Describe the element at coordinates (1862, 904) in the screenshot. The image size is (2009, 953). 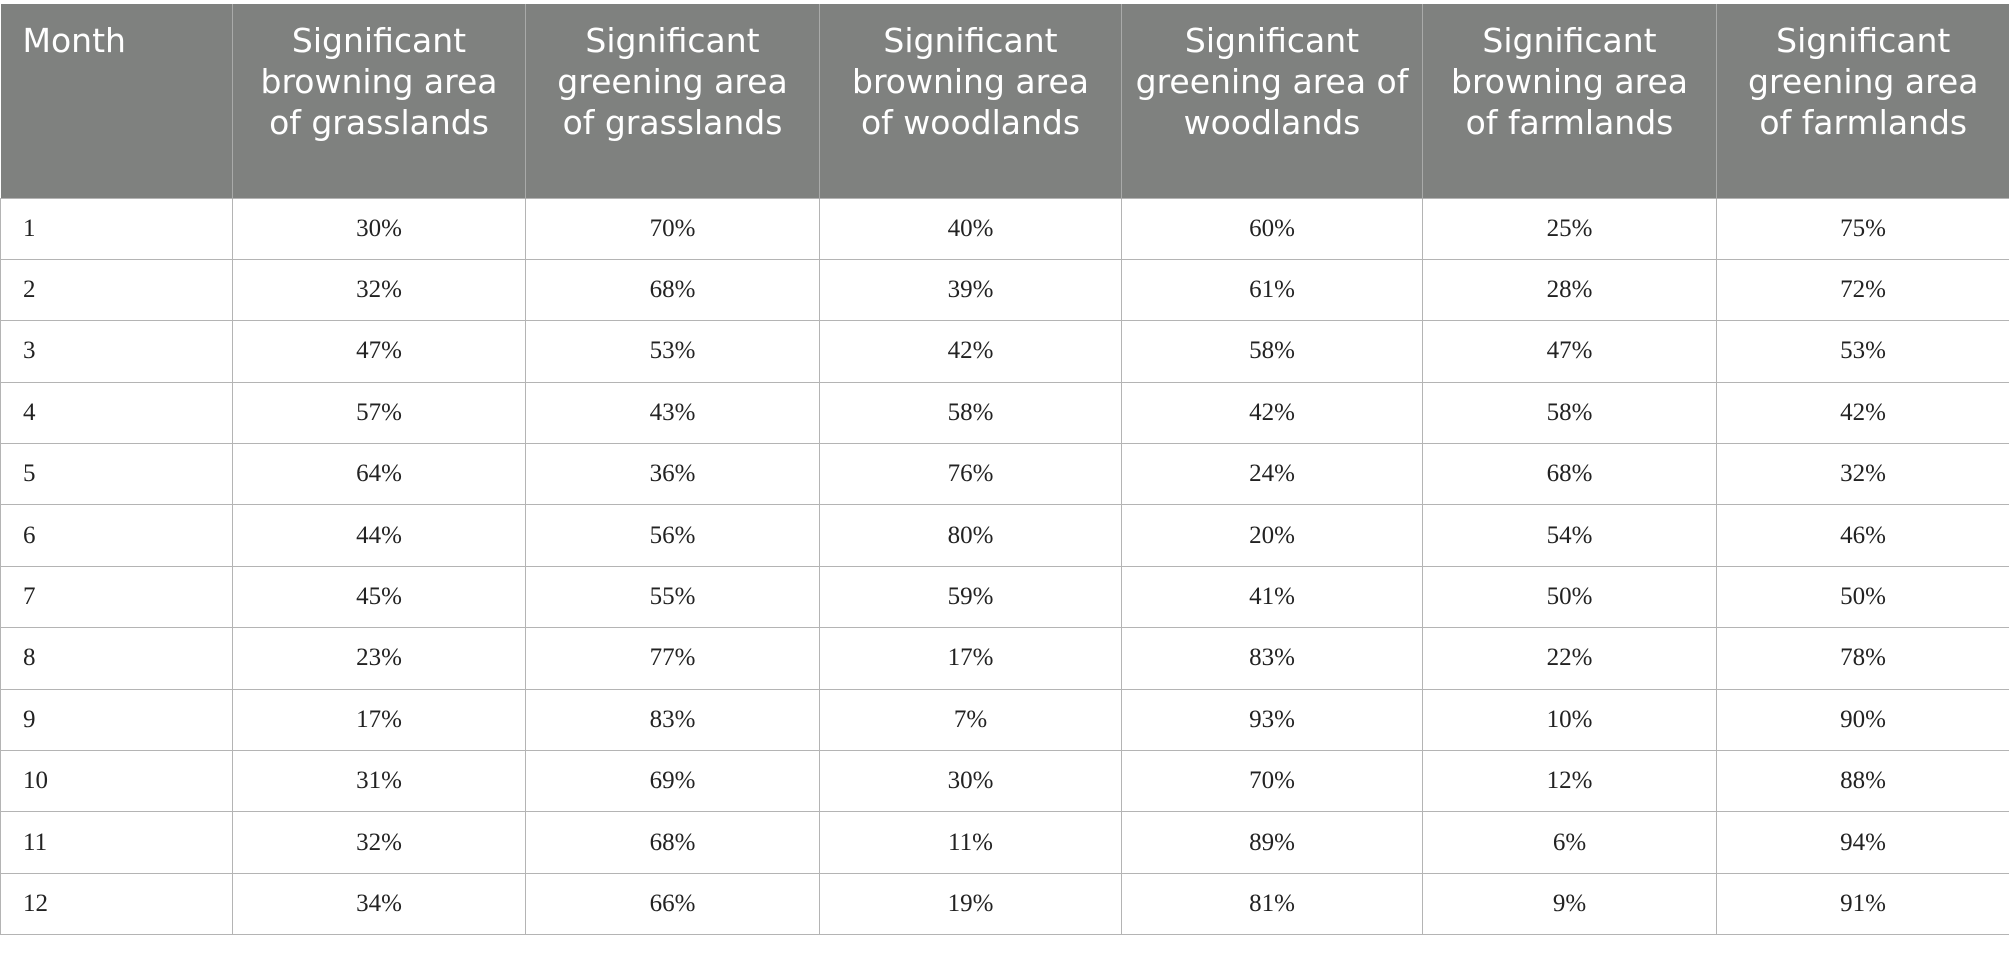
I see `value-cell: 91%` at that location.